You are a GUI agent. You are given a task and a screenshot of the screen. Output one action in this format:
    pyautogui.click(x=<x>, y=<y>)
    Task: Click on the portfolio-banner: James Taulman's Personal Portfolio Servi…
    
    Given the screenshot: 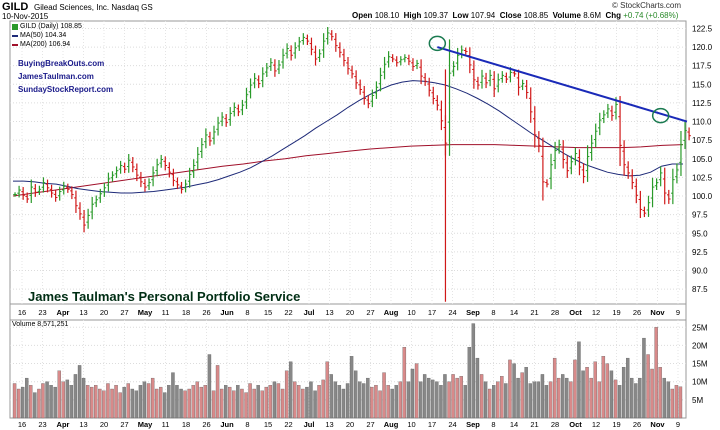 What is the action you would take?
    pyautogui.click(x=164, y=296)
    